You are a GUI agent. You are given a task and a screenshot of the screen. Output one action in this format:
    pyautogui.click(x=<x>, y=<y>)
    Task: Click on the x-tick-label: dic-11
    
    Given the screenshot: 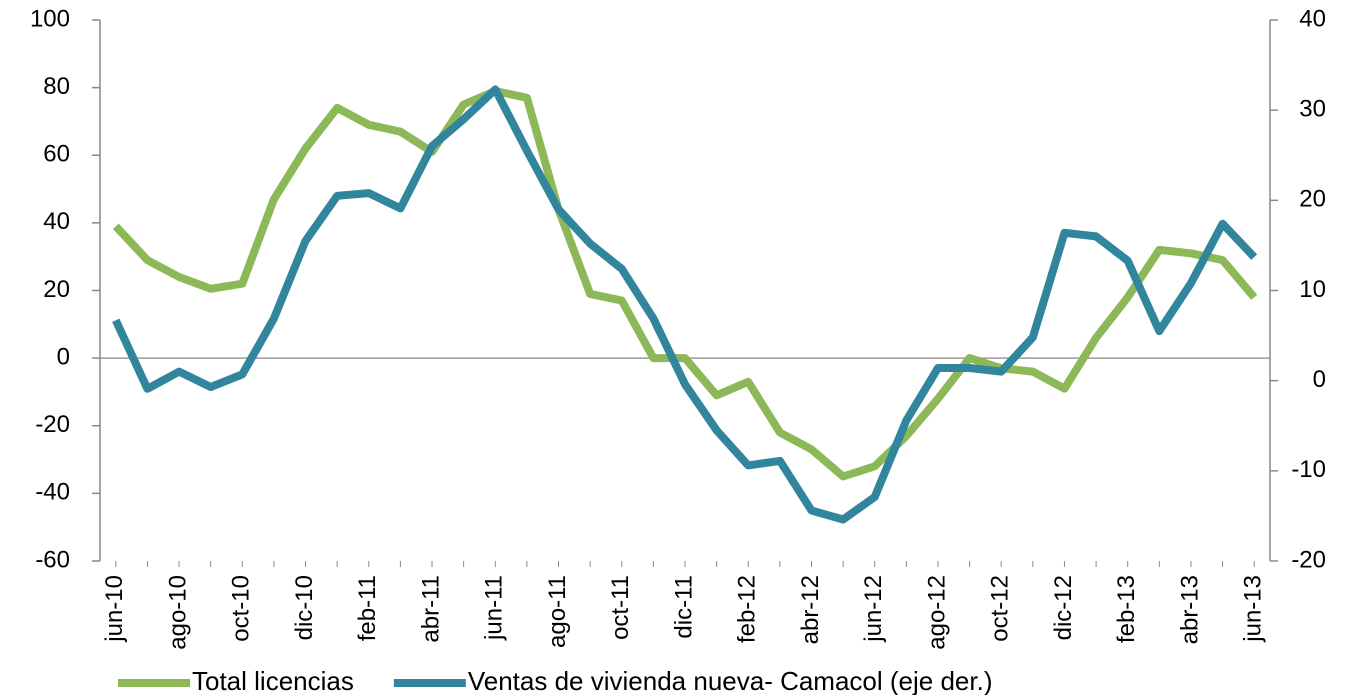 What is the action you would take?
    pyautogui.click(x=683, y=607)
    